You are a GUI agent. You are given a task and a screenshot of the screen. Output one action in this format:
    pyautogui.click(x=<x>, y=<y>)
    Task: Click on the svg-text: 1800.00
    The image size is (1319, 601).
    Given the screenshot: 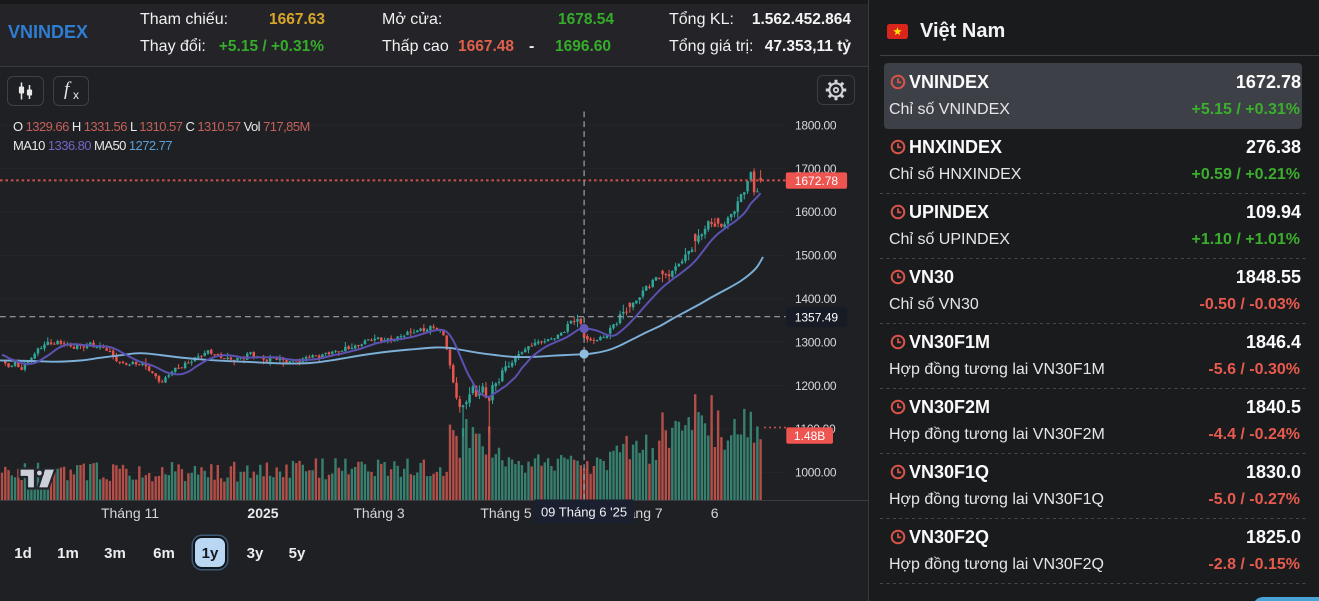 What is the action you would take?
    pyautogui.click(x=816, y=125)
    